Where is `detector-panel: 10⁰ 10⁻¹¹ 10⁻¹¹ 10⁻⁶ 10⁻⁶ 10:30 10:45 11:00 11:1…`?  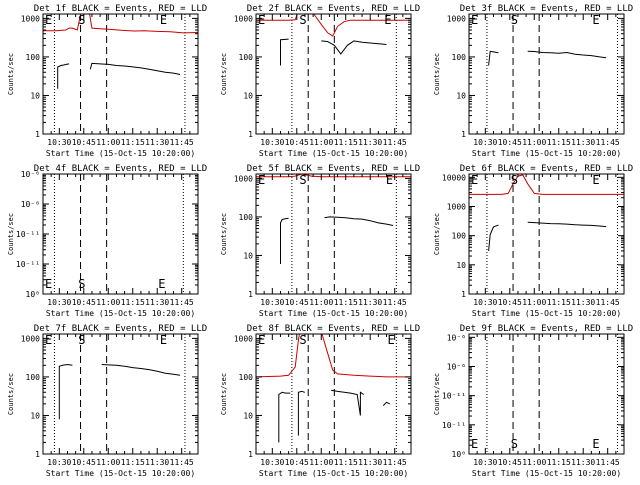
detector-panel: 10⁰ 10⁻¹¹ 10⁻¹¹ 10⁻⁶ 10⁻⁶ 10:30 10:45 11:00 11:1… is located at coordinates (533, 401).